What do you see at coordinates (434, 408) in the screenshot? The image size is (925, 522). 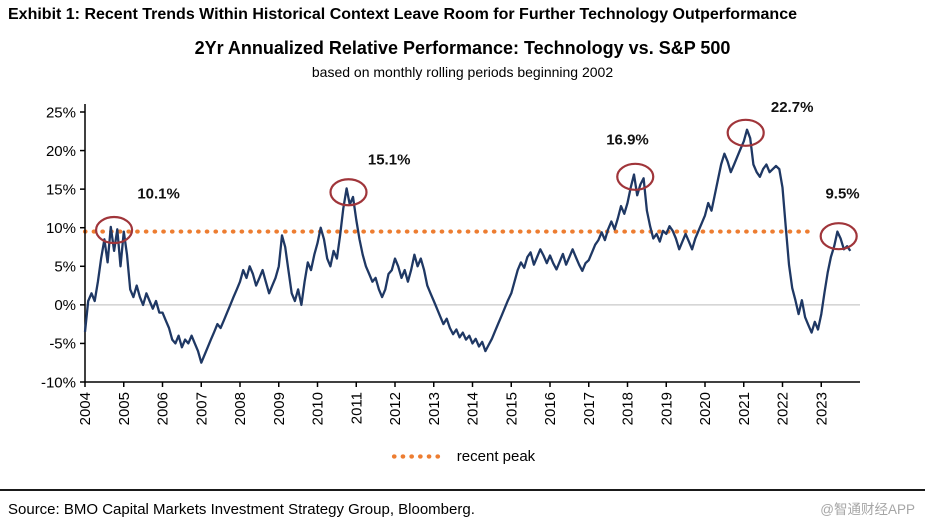 I see `x-tick-label: 2013` at bounding box center [434, 408].